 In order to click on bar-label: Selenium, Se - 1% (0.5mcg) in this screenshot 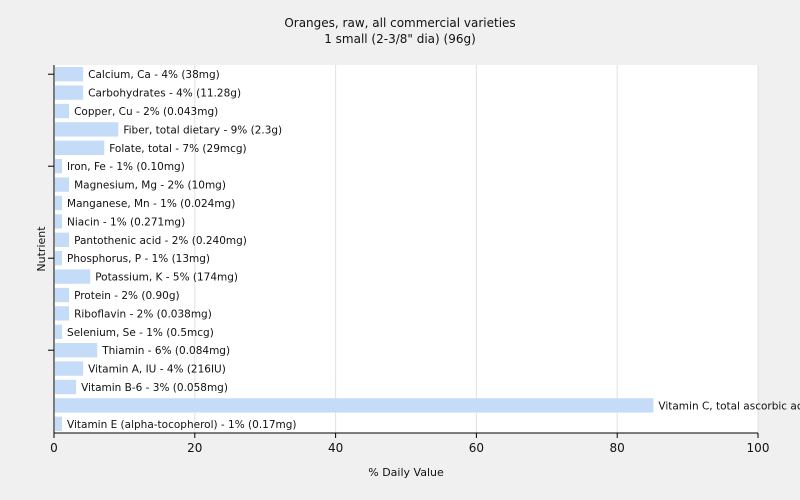, I will do `click(140, 333)`.